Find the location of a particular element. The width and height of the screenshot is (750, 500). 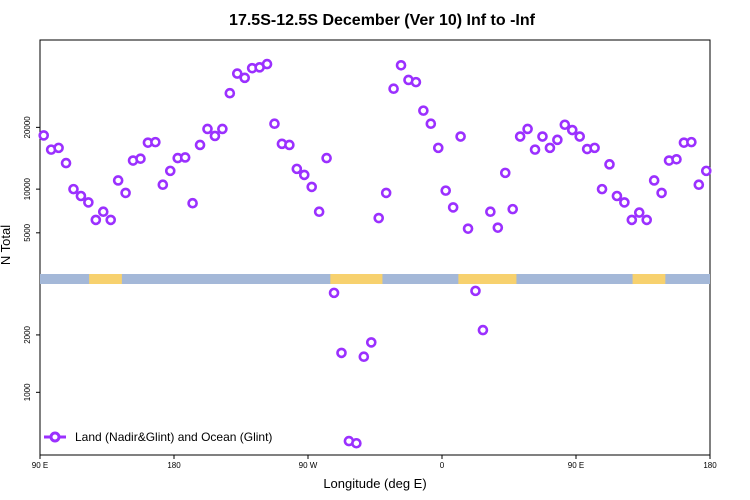

y-tick-label: 2000 is located at coordinates (27, 334).